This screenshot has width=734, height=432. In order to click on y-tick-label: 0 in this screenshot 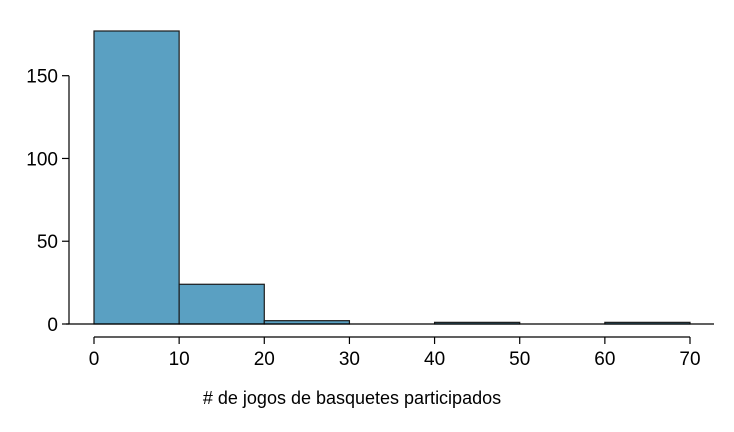, I will do `click(52, 325)`.